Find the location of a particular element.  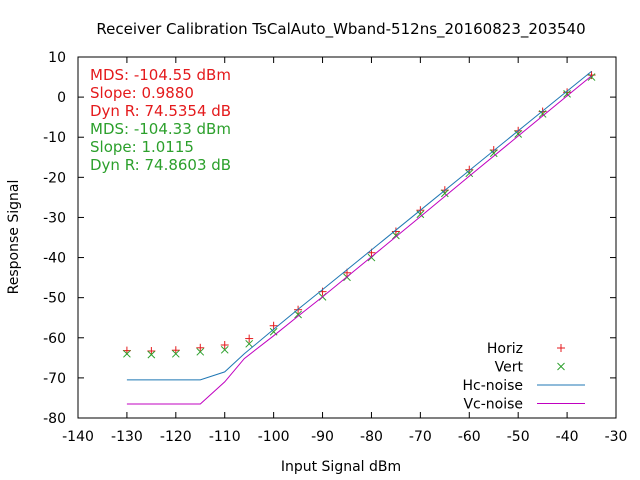

legend-swatch-horiz is located at coordinates (561, 348).